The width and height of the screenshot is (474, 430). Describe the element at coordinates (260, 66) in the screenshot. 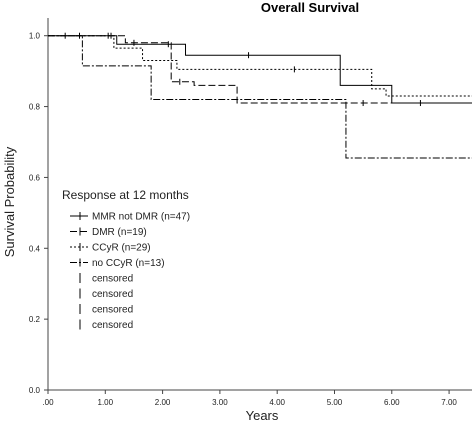

I see `survival-curve-dotted` at that location.